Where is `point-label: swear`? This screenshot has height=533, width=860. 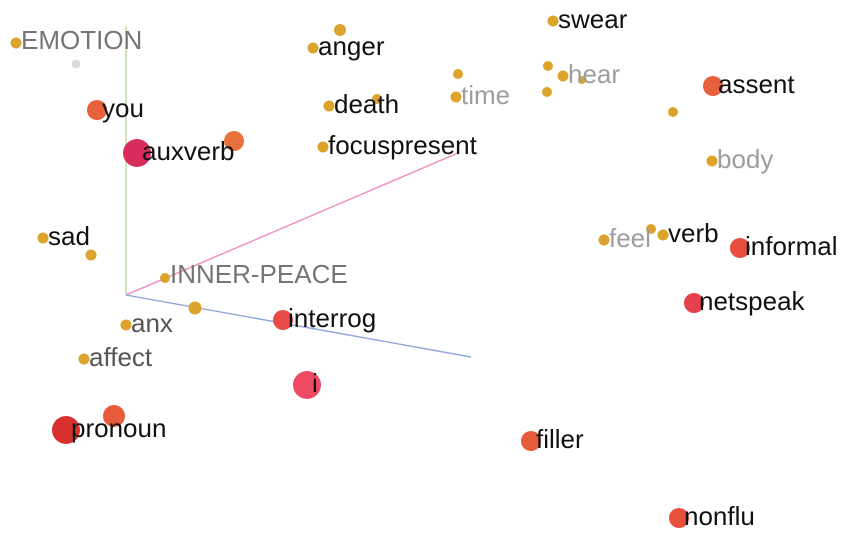 point-label: swear is located at coordinates (593, 19).